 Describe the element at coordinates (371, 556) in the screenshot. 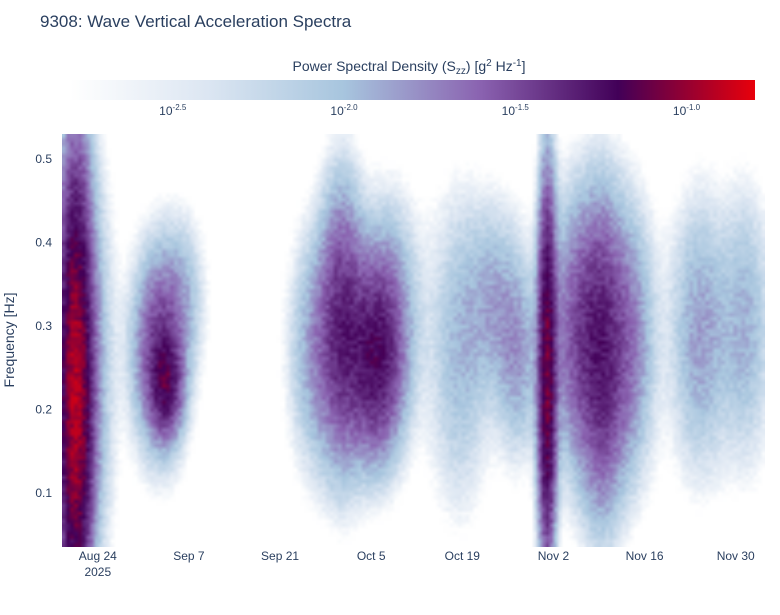

I see `x-tick-label: Oct 5` at that location.